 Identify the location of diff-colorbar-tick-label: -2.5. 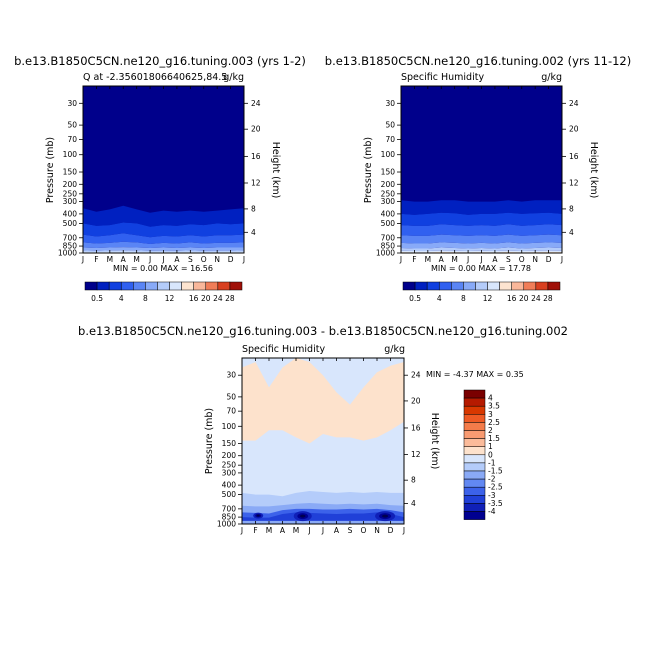
(495, 487).